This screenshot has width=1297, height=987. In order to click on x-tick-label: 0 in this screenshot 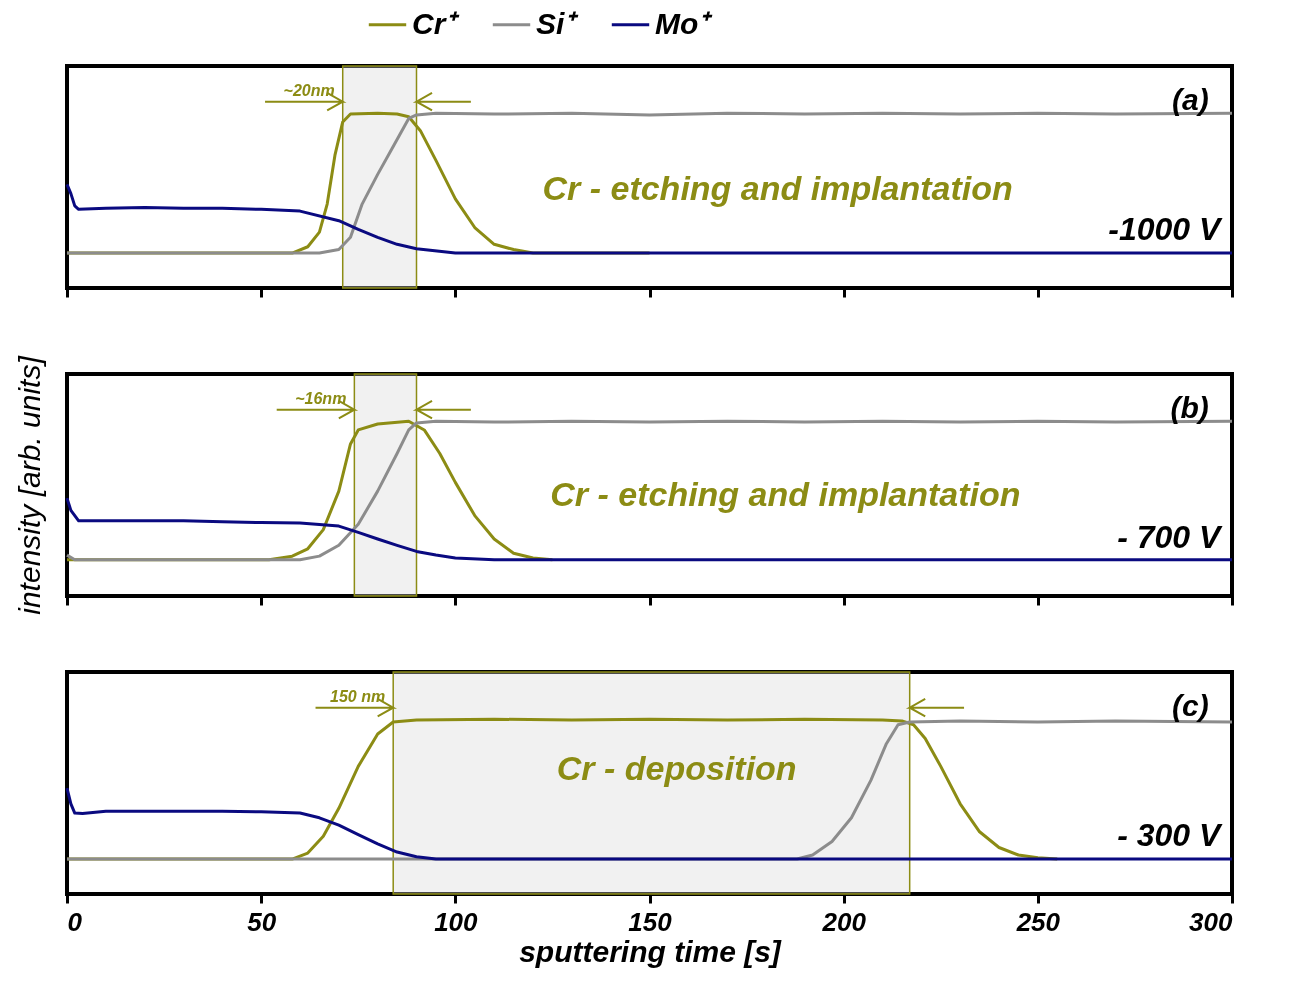, I will do `click(75, 921)`.